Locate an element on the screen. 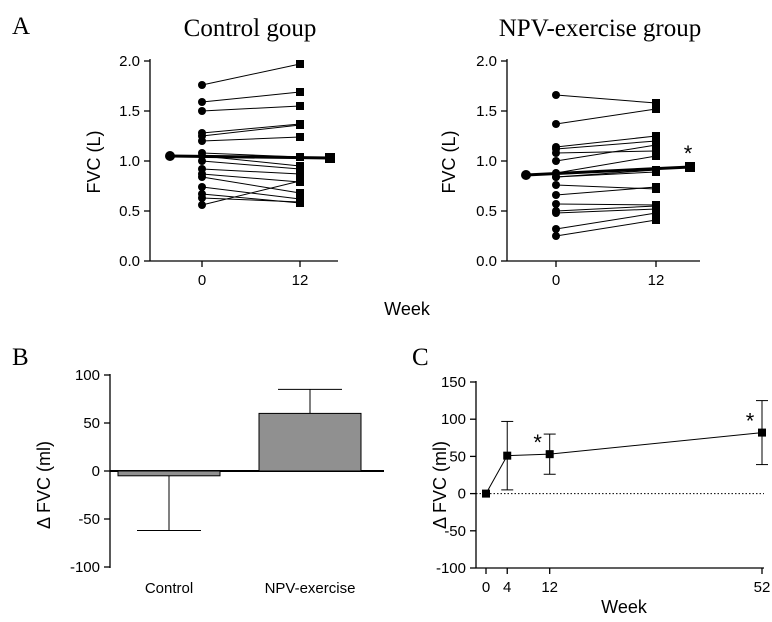  panel-a1-axes: 0.0 0.5 1.0 1.5 2.0 0 12 is located at coordinates (228, 171).